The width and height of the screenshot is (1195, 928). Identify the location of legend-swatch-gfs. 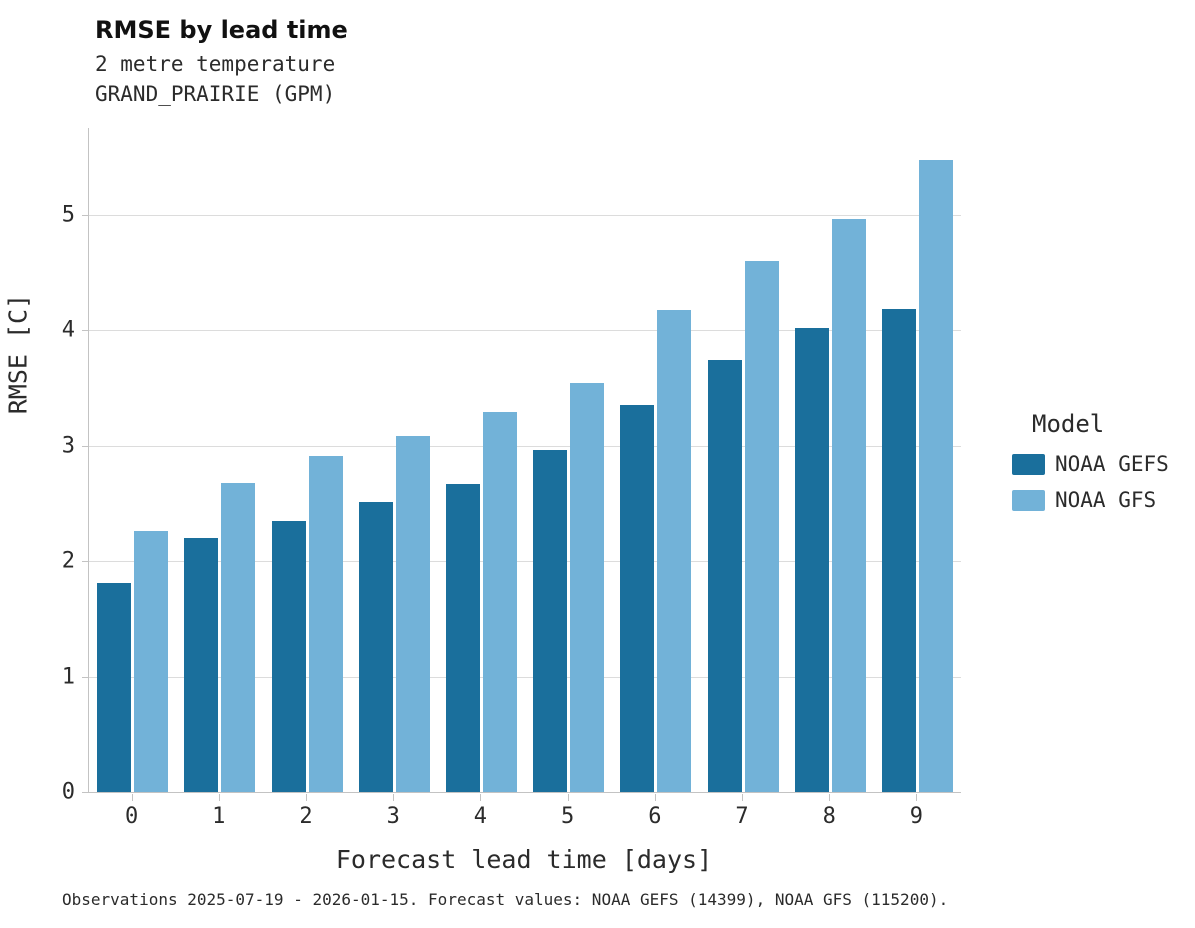
(1028, 500).